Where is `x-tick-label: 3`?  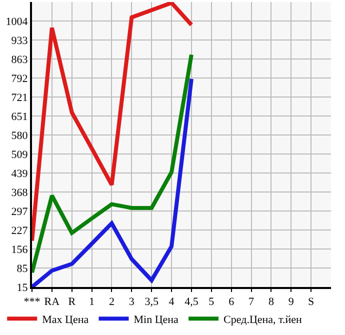 x-tick-label: 3 is located at coordinates (131, 302).